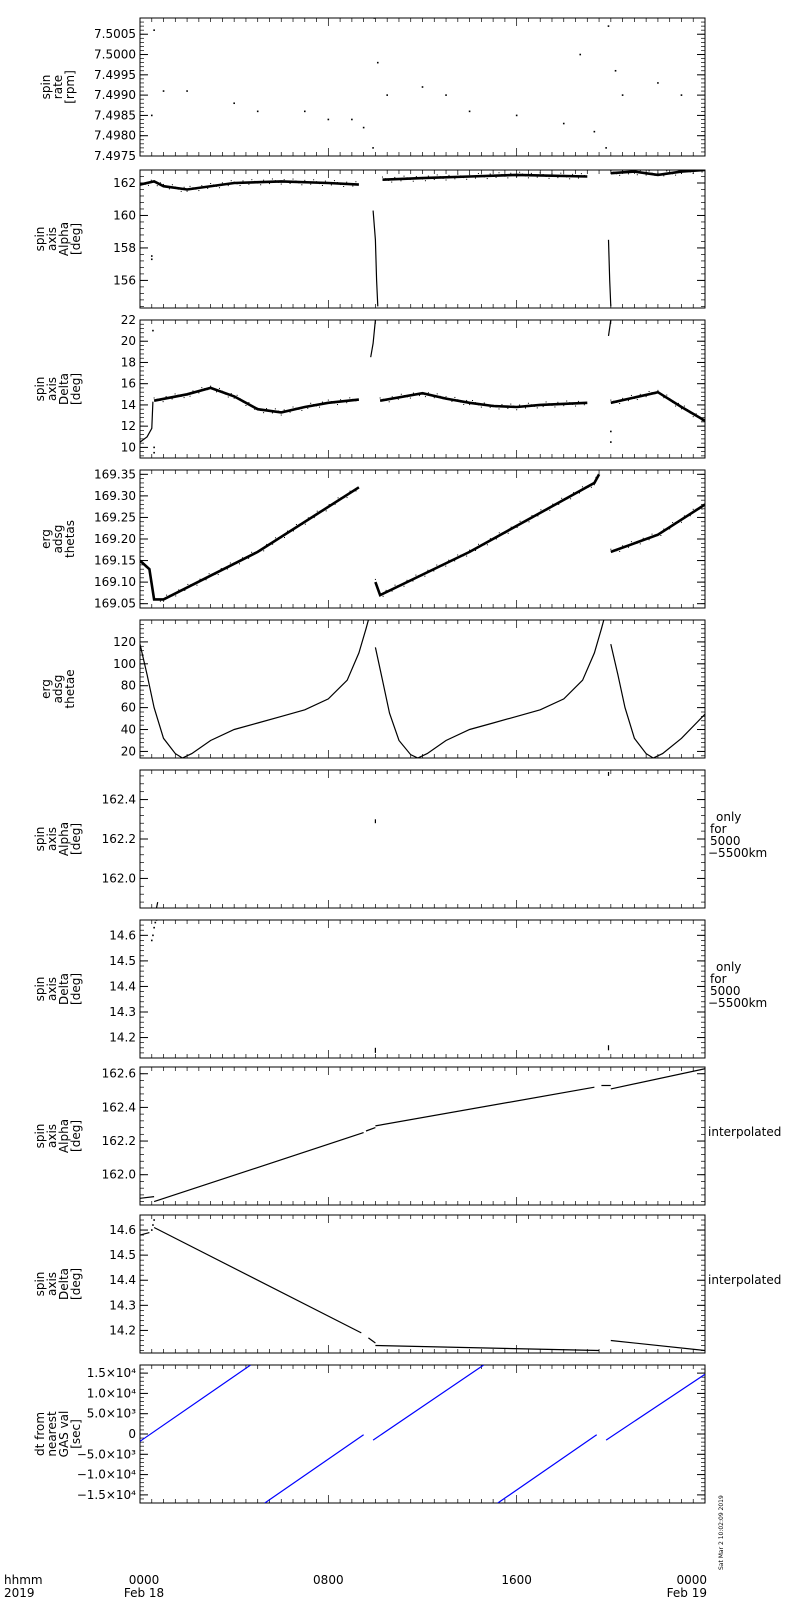 The height and width of the screenshot is (1600, 800). I want to click on y-tick-label: 14.3, so click(122, 1012).